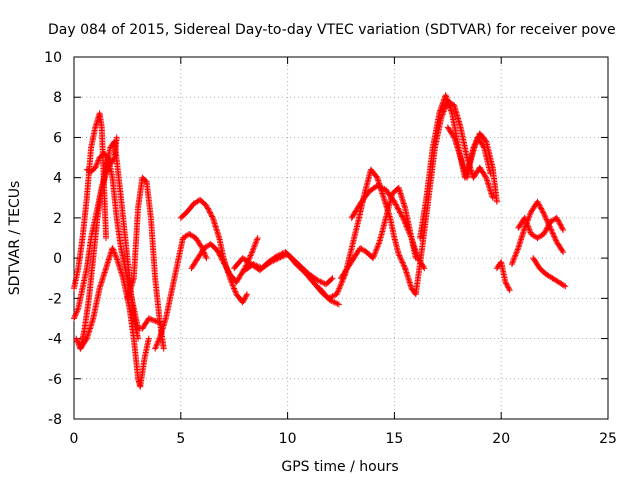 The height and width of the screenshot is (480, 640). Describe the element at coordinates (55, 420) in the screenshot. I see `y-tick-label: -8` at that location.